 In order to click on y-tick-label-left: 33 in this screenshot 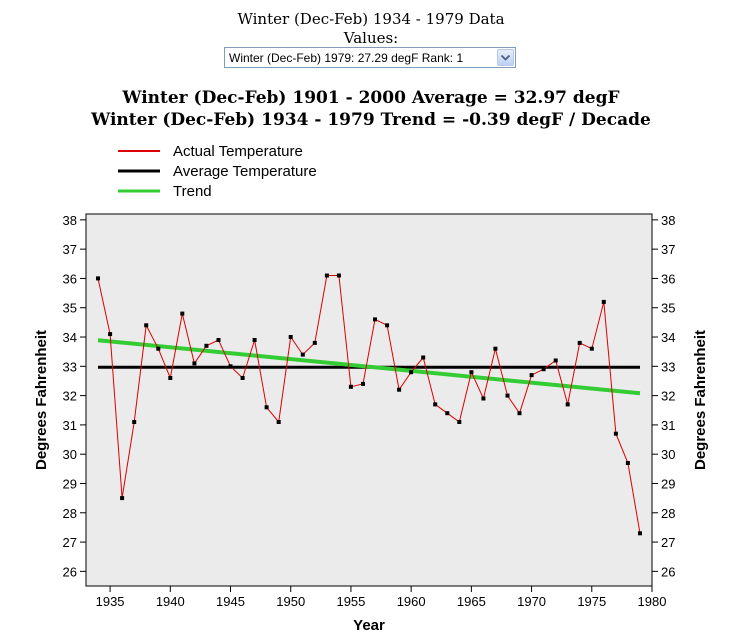, I will do `click(70, 366)`.